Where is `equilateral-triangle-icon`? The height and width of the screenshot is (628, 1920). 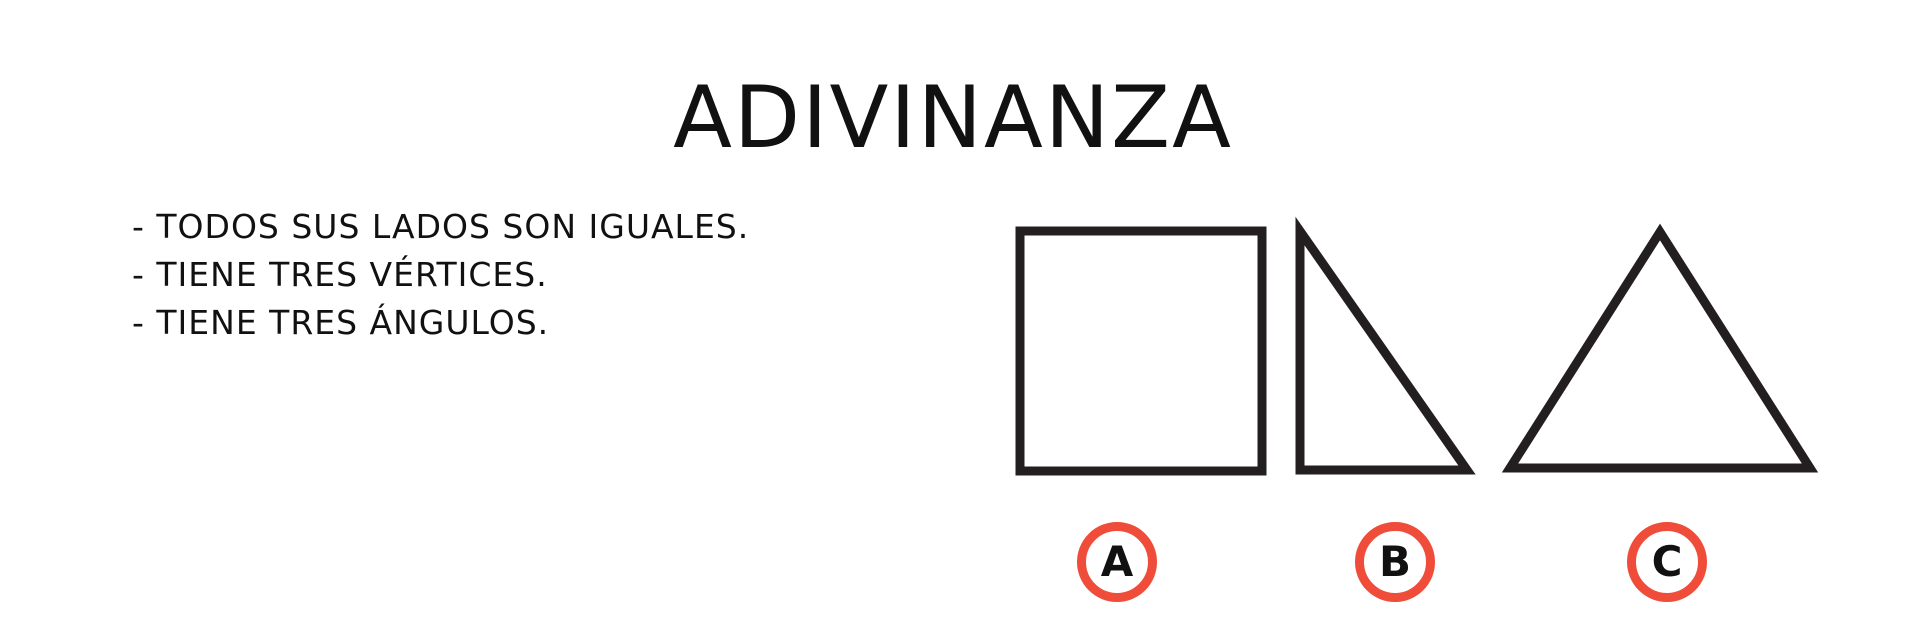 equilateral-triangle-icon is located at coordinates (1660, 348).